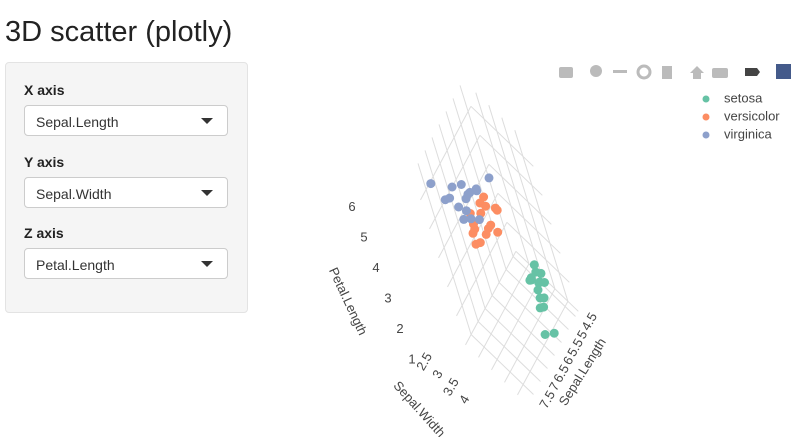  Describe the element at coordinates (748, 133) in the screenshot. I see `legend-label: virginica` at that location.